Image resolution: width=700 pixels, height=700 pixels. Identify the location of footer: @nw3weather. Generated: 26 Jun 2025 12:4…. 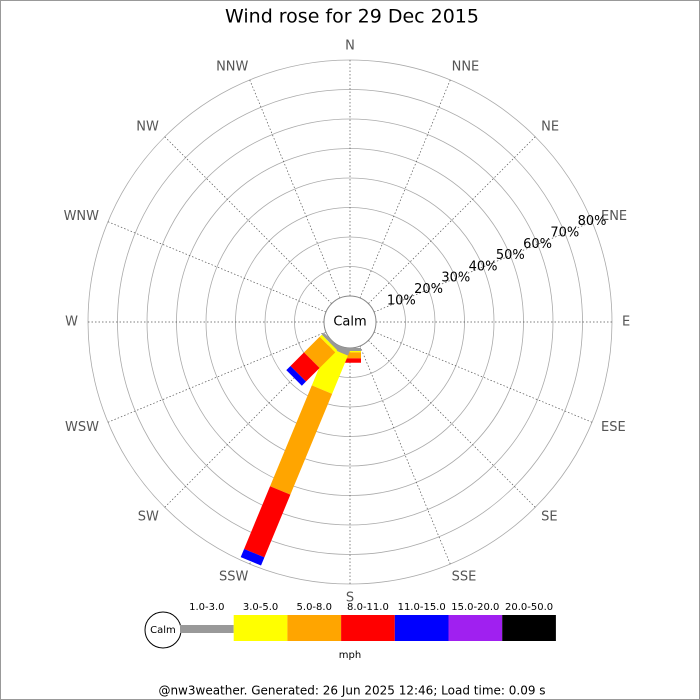
(351, 691).